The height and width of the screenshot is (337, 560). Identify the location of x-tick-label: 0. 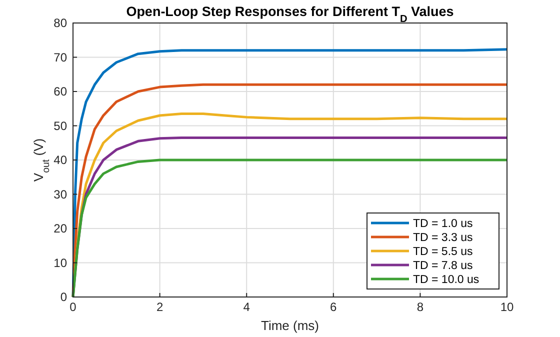
(73, 307).